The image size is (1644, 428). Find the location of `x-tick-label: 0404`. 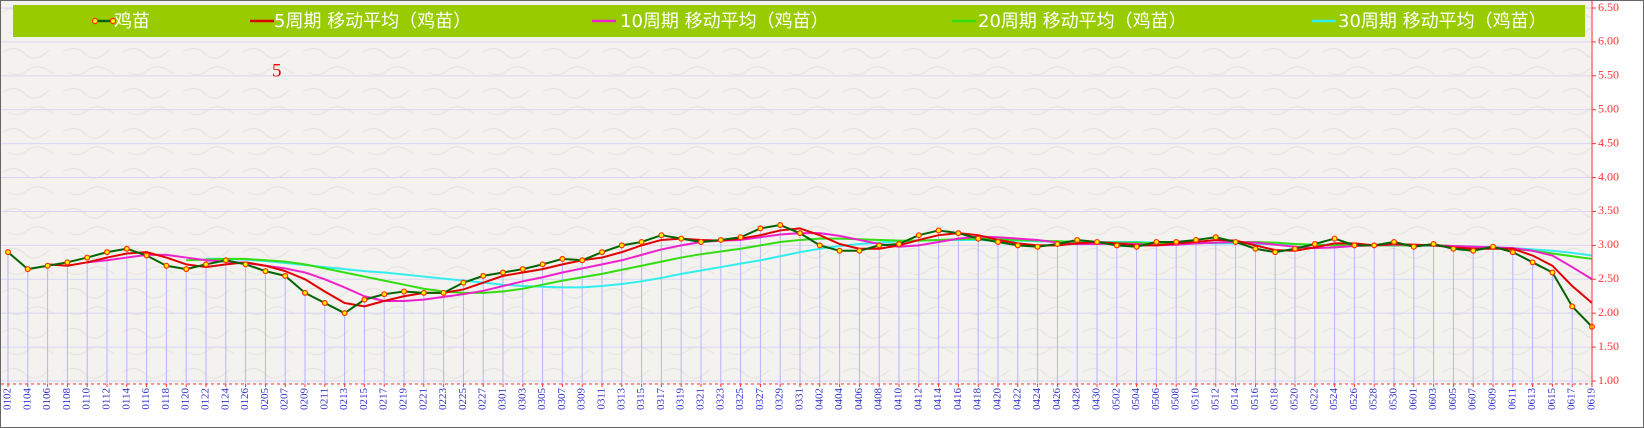

x-tick-label: 0404 is located at coordinates (839, 399).